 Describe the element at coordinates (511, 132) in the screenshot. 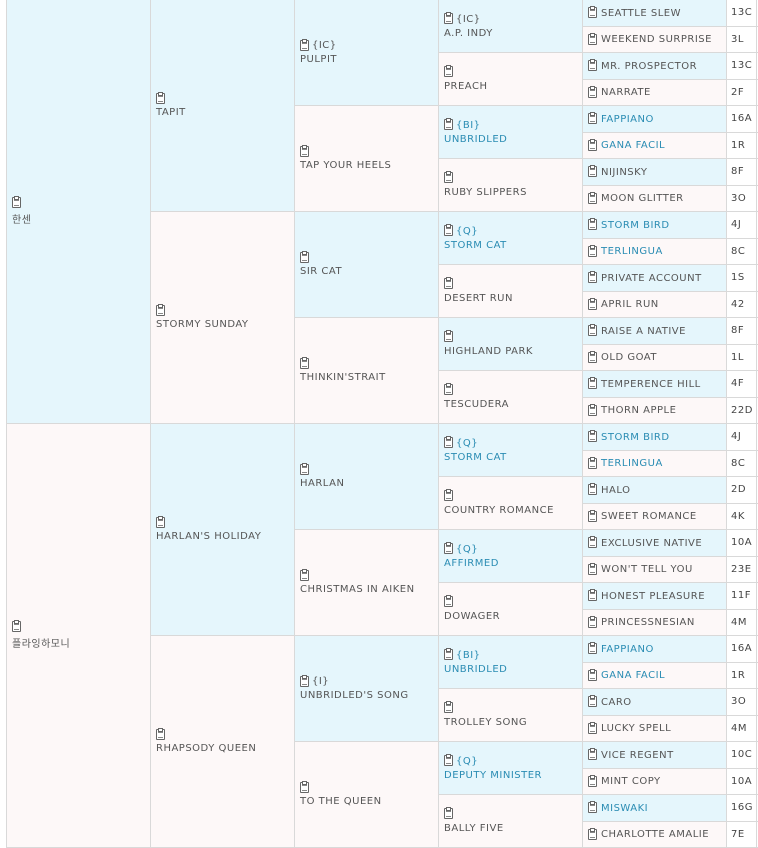

I see `ancestor-cell-g4-2: {BI}UNBRIDLED` at that location.